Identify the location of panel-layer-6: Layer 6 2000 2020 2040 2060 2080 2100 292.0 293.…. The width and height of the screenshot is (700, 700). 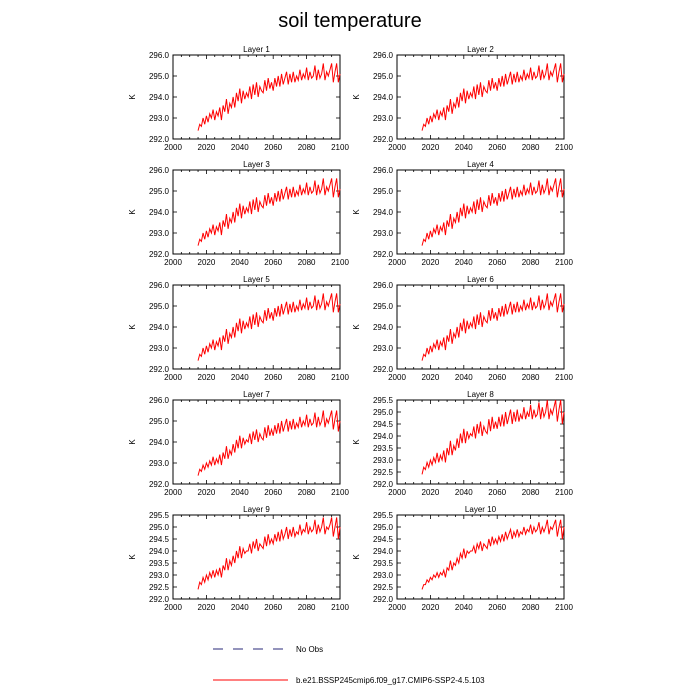
(462, 328).